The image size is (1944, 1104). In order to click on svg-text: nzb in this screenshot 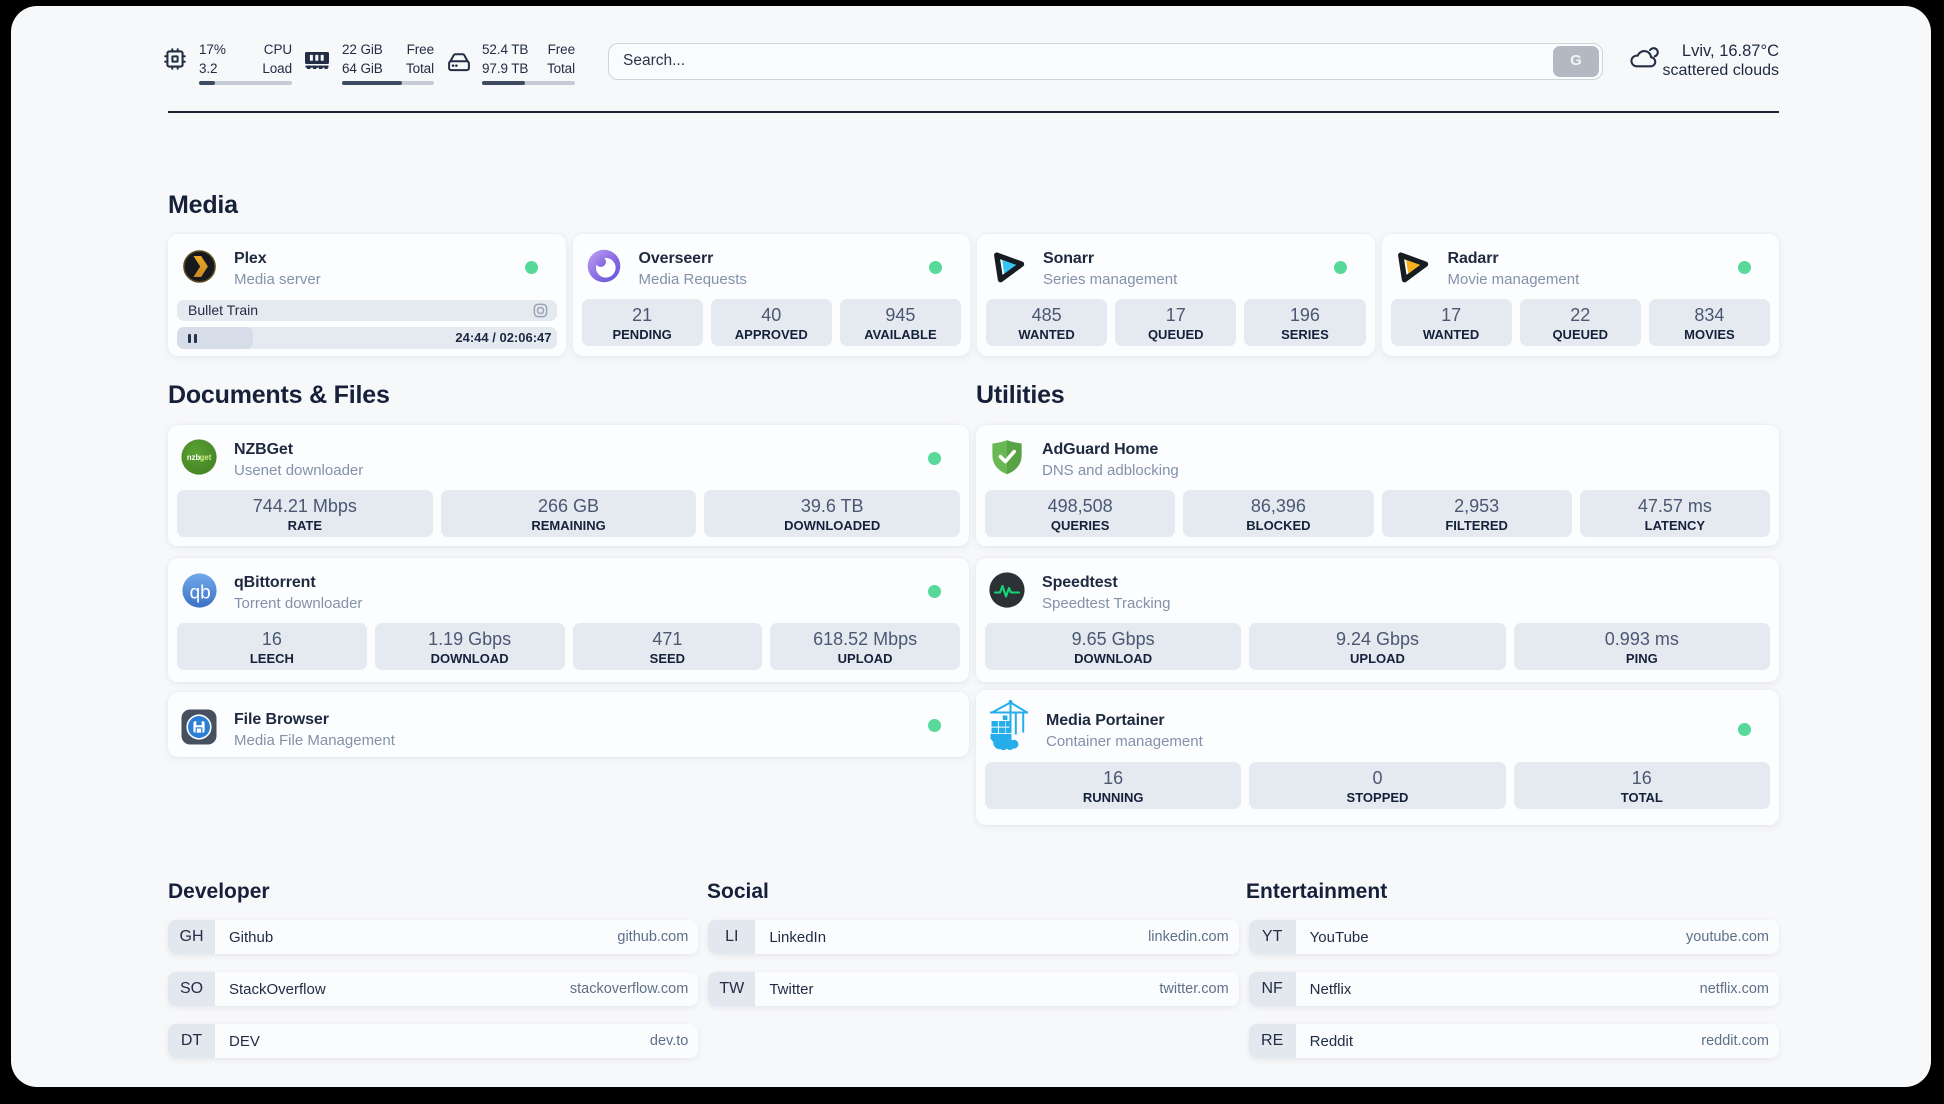, I will do `click(194, 457)`.